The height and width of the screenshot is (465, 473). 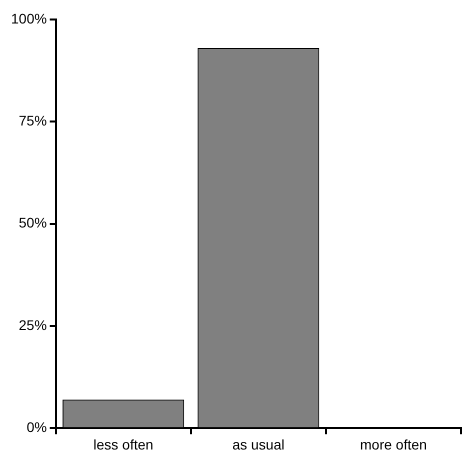 I want to click on y-tick-label: 25%, so click(x=32, y=324).